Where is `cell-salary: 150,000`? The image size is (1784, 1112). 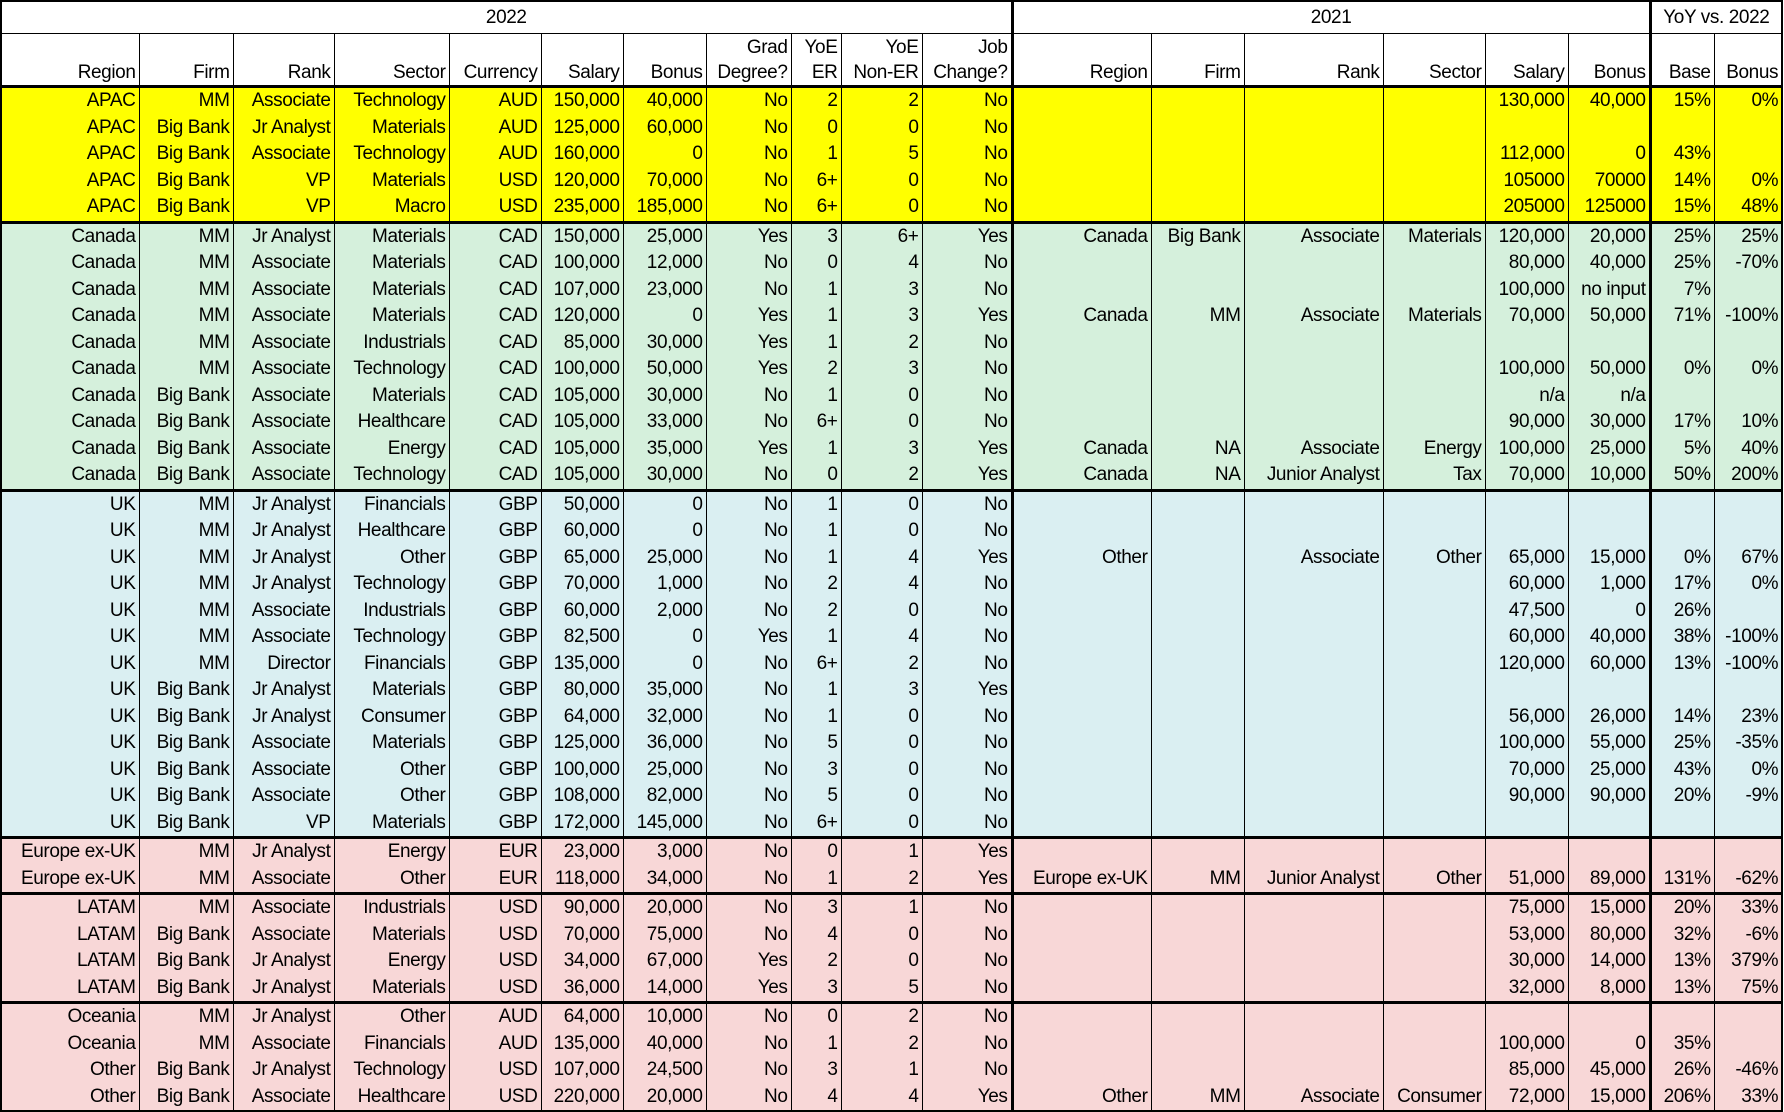 cell-salary: 150,000 is located at coordinates (582, 236).